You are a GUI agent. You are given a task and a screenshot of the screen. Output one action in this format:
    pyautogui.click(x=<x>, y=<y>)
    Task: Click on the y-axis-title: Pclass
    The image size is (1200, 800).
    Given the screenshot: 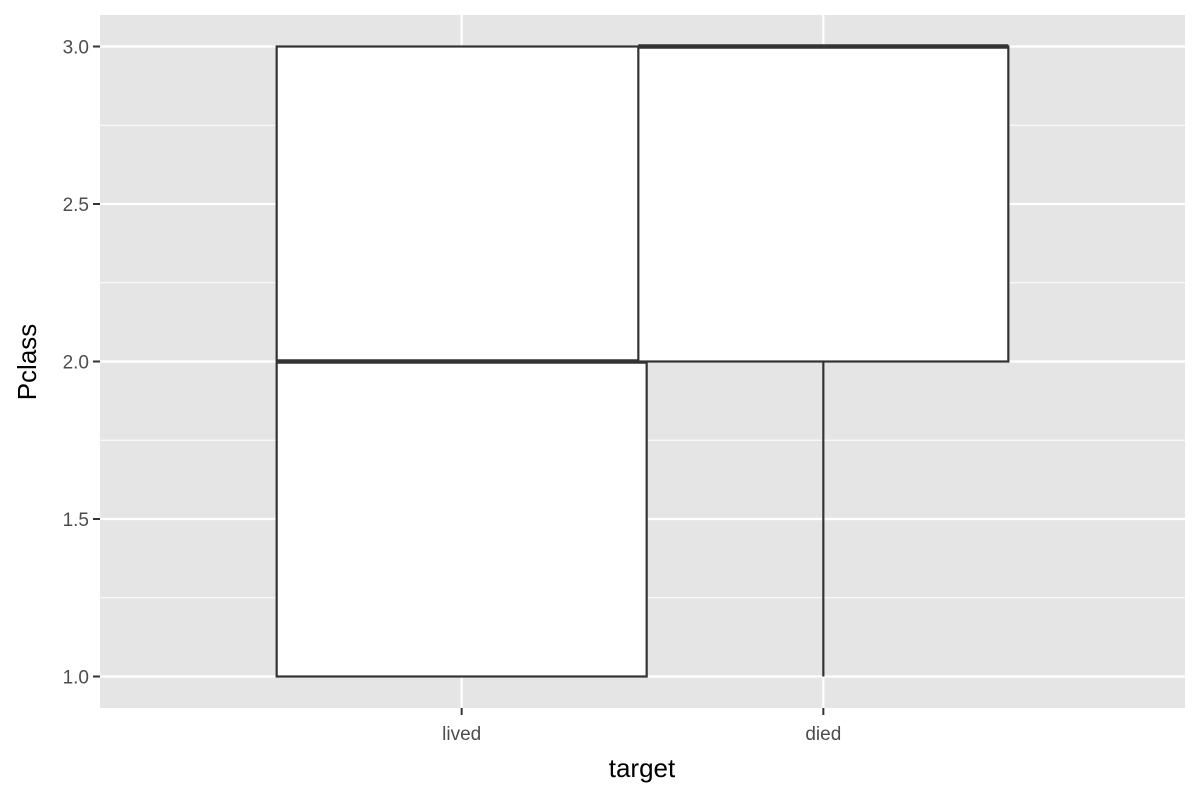 What is the action you would take?
    pyautogui.click(x=27, y=362)
    